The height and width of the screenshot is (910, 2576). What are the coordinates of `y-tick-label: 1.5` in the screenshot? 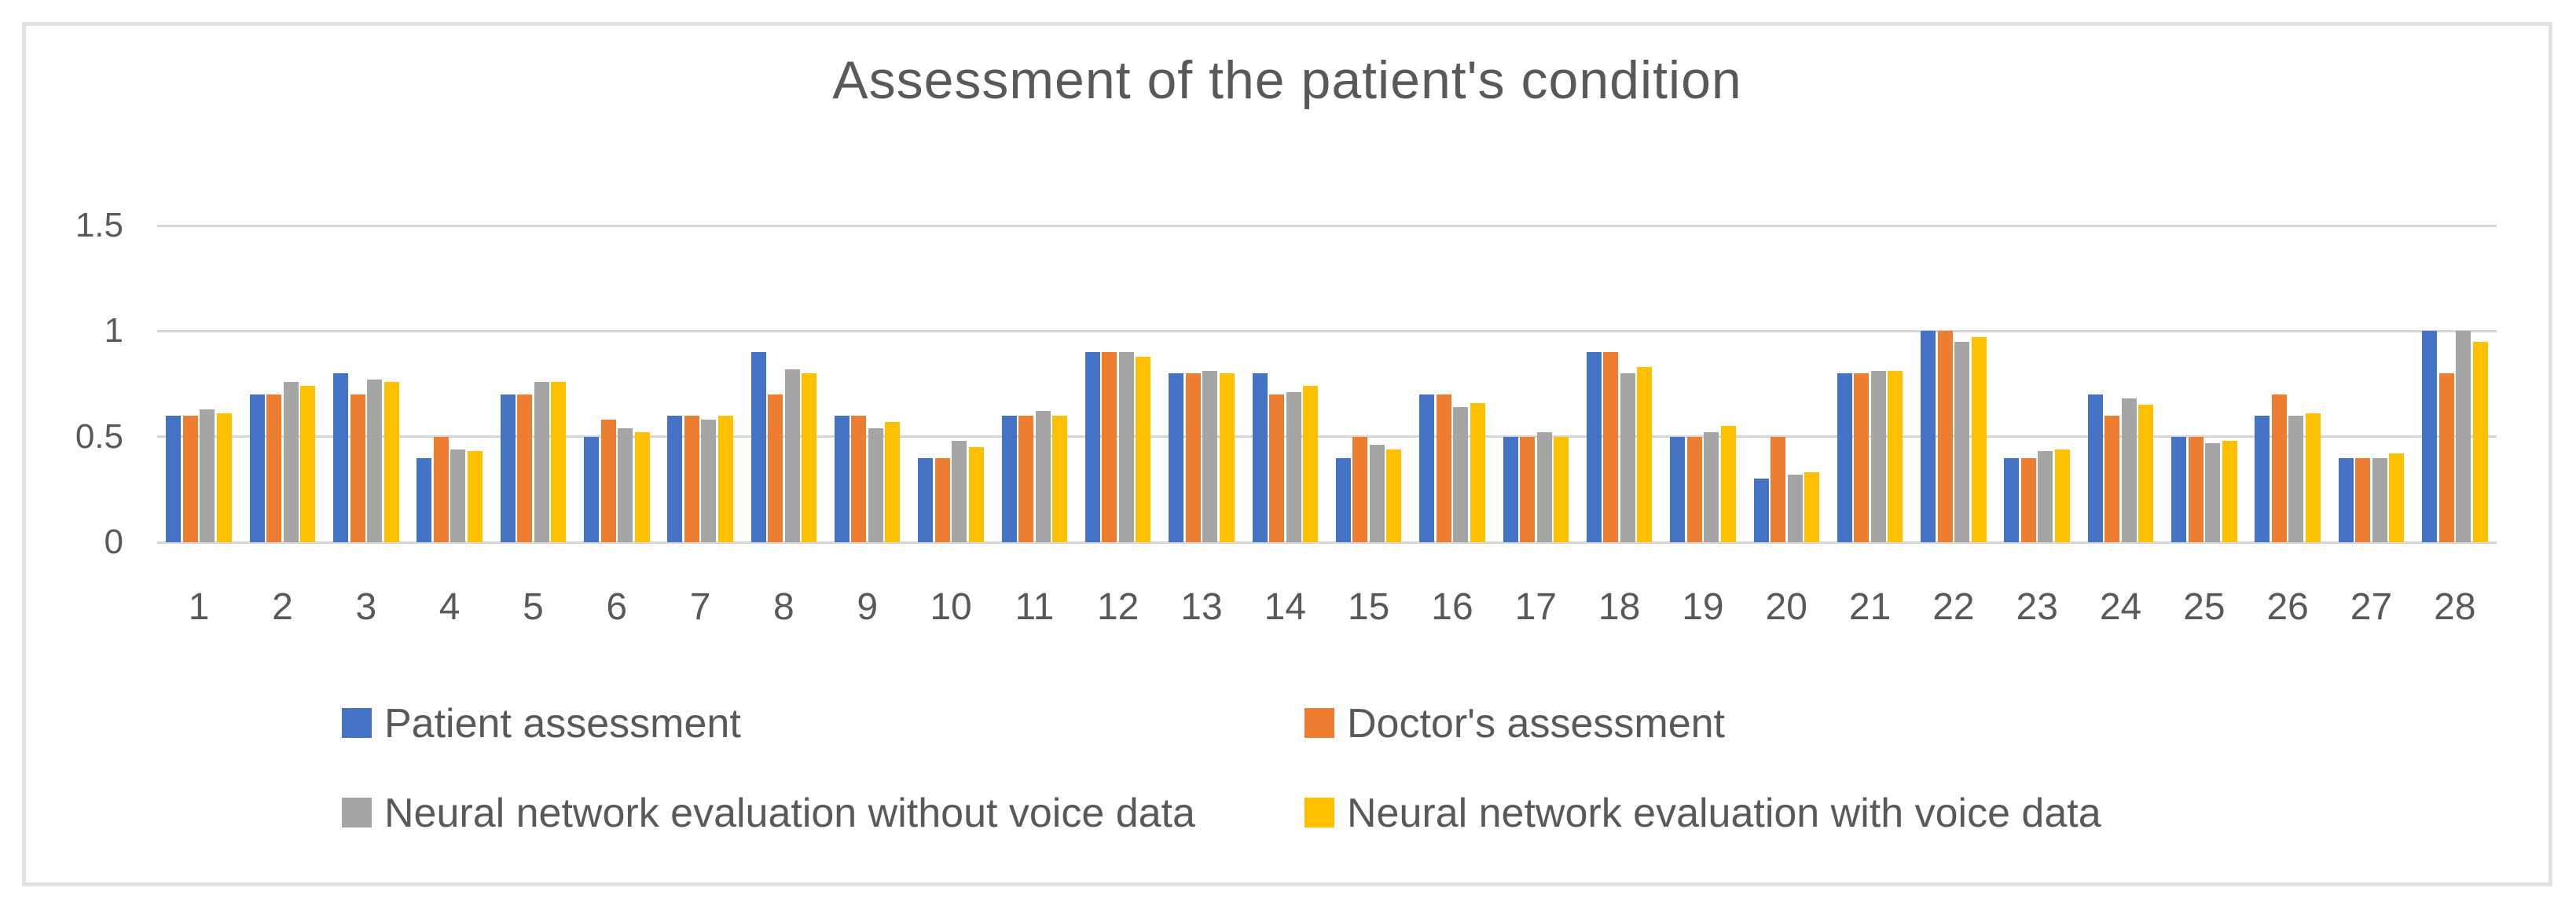 It's located at (99, 225).